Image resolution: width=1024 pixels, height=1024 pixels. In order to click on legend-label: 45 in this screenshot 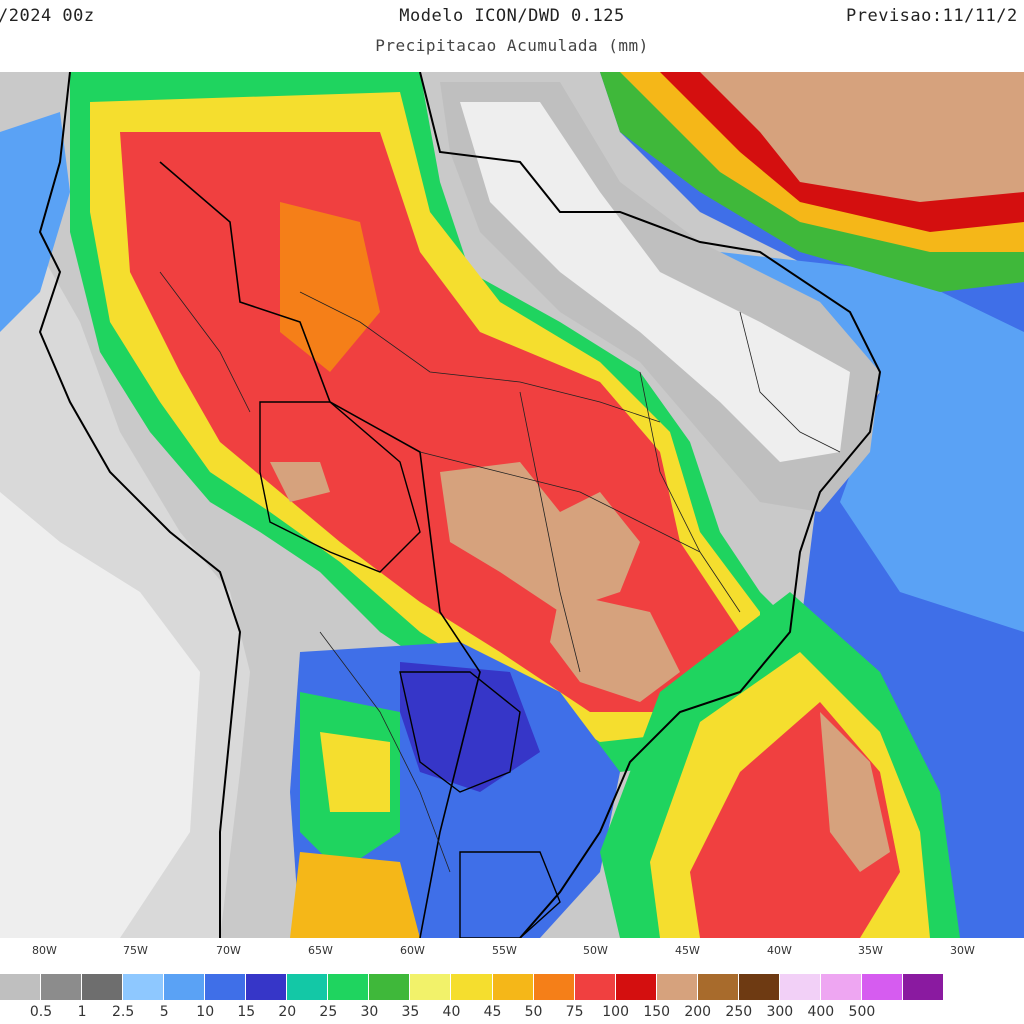, I will do `click(492, 1012)`.